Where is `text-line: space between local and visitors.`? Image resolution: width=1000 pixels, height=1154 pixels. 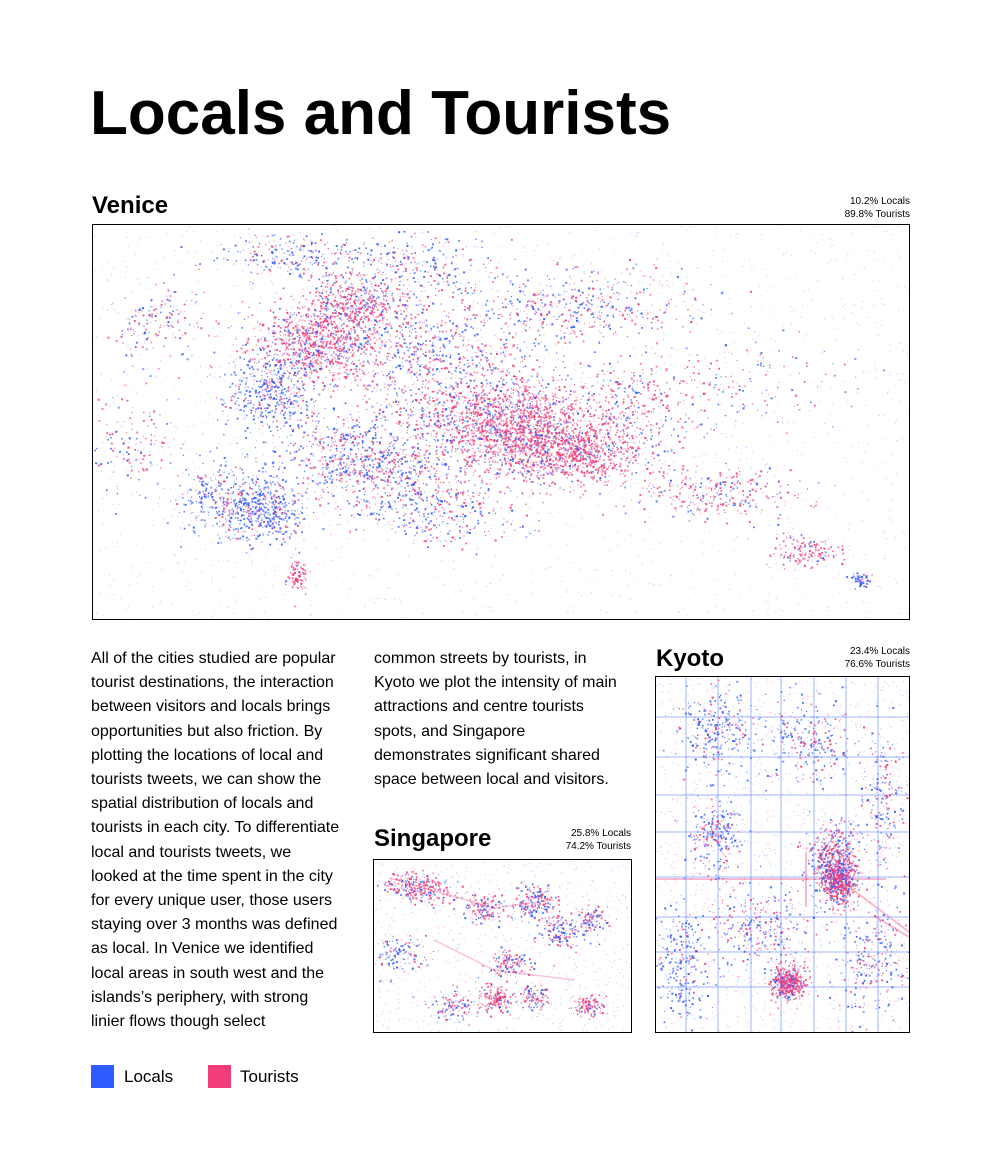
text-line: space between local and visitors. is located at coordinates (491, 780).